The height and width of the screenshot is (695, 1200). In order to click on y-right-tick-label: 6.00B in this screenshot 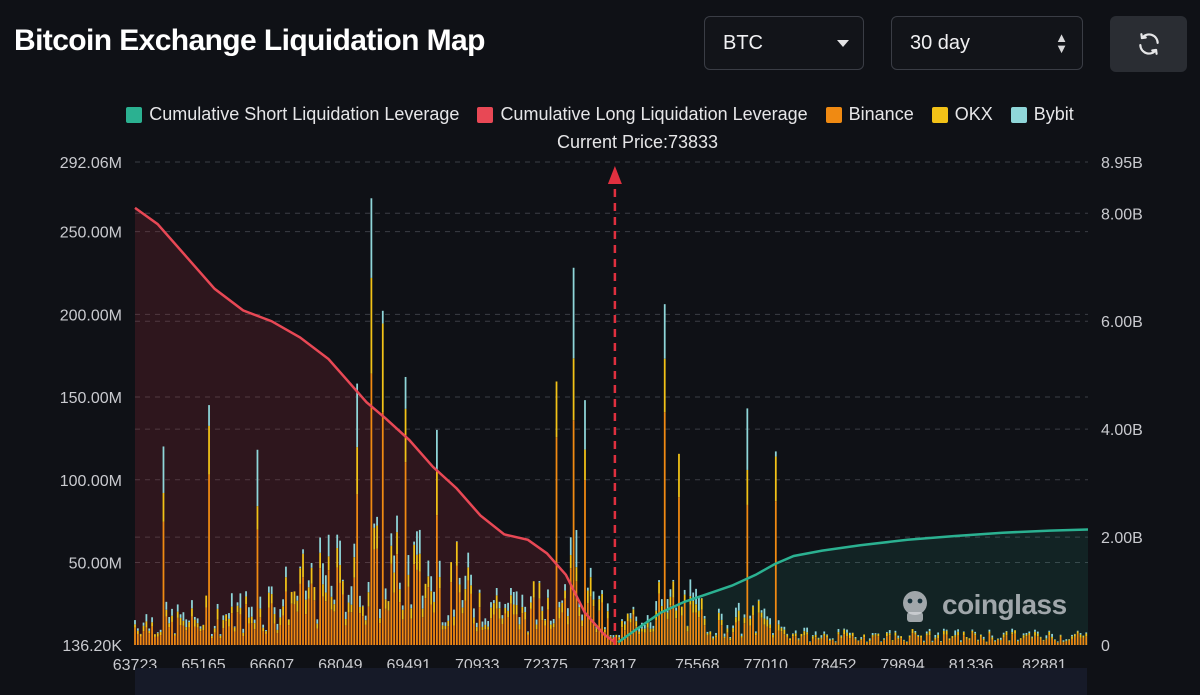, I will do `click(1122, 322)`.